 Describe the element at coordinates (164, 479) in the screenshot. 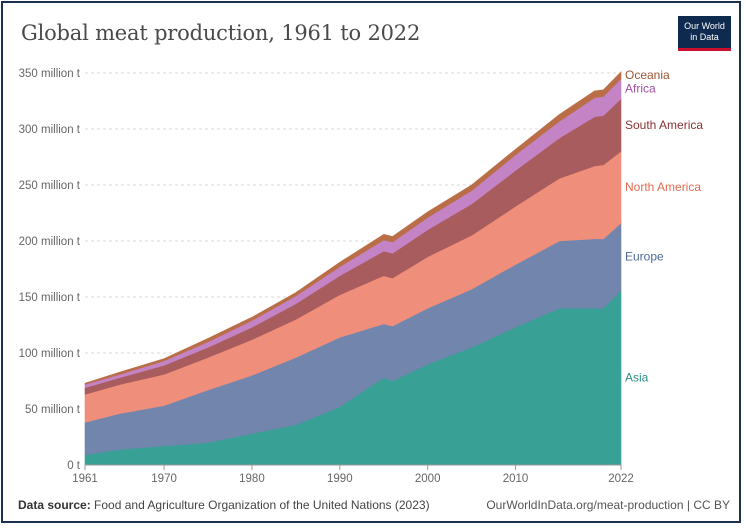

I see `x-tick-label: 1970` at that location.